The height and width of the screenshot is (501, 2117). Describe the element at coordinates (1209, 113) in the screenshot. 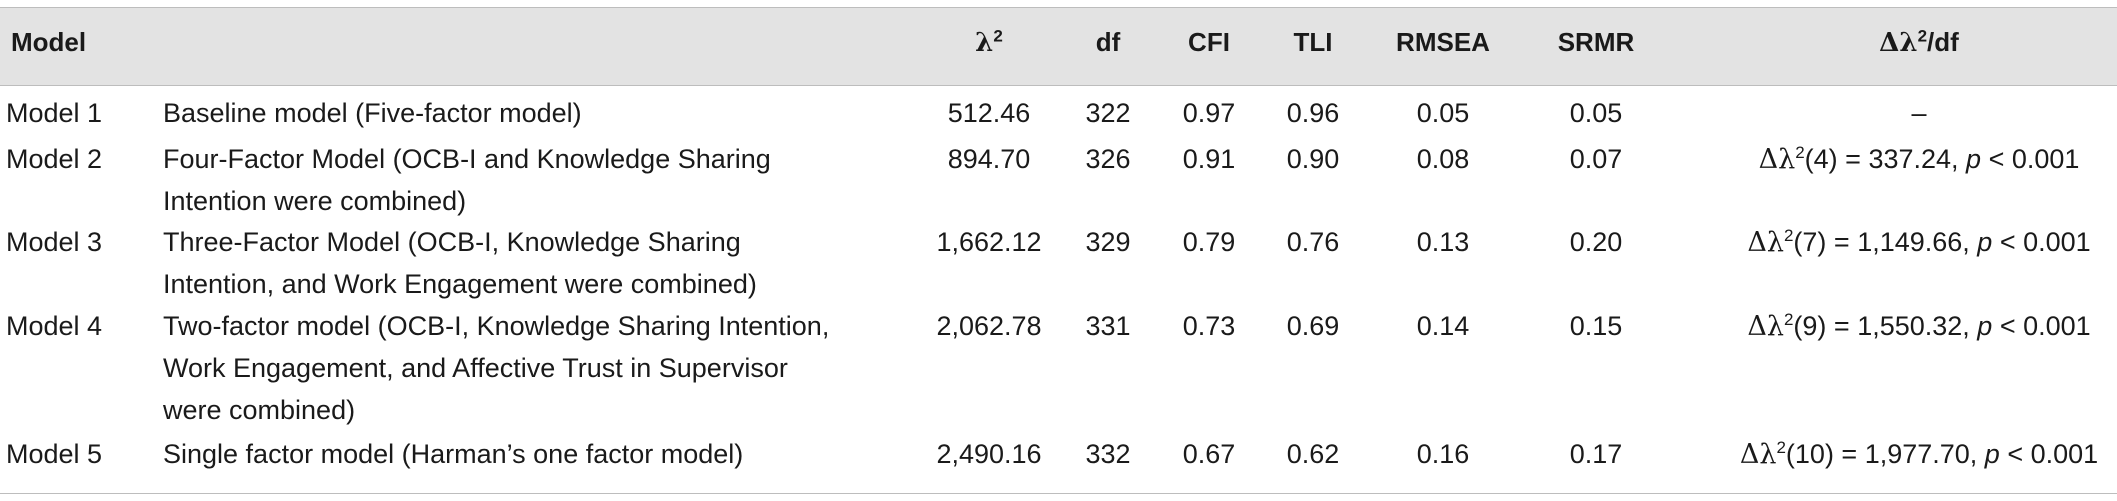

I see `row-1-cfi: 0.97` at that location.